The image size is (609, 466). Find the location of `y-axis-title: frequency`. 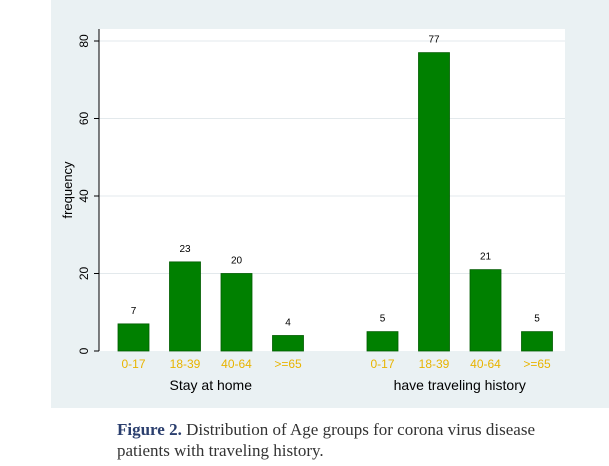

y-axis-title: frequency is located at coordinates (67, 190).